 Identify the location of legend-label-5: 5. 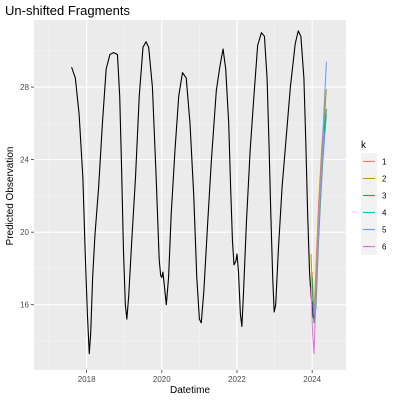
(384, 230).